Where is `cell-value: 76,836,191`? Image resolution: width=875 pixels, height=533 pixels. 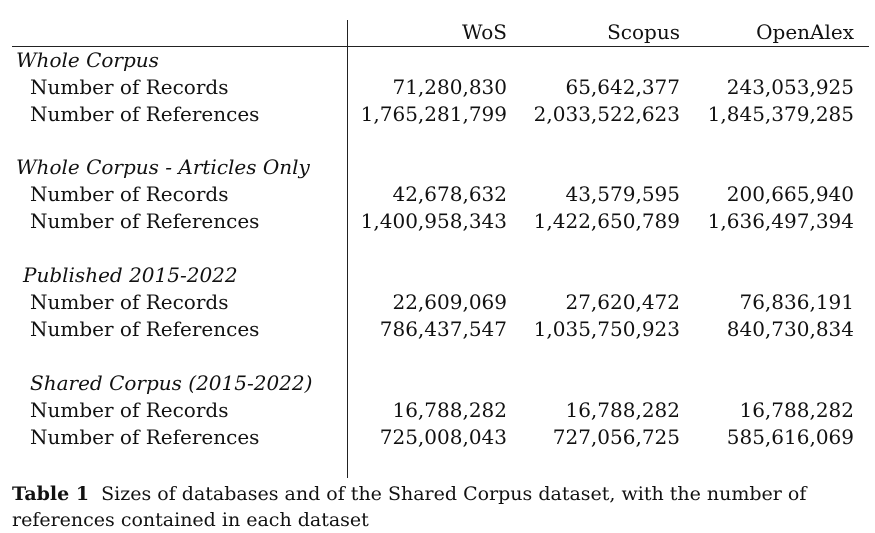 cell-value: 76,836,191 is located at coordinates (796, 302).